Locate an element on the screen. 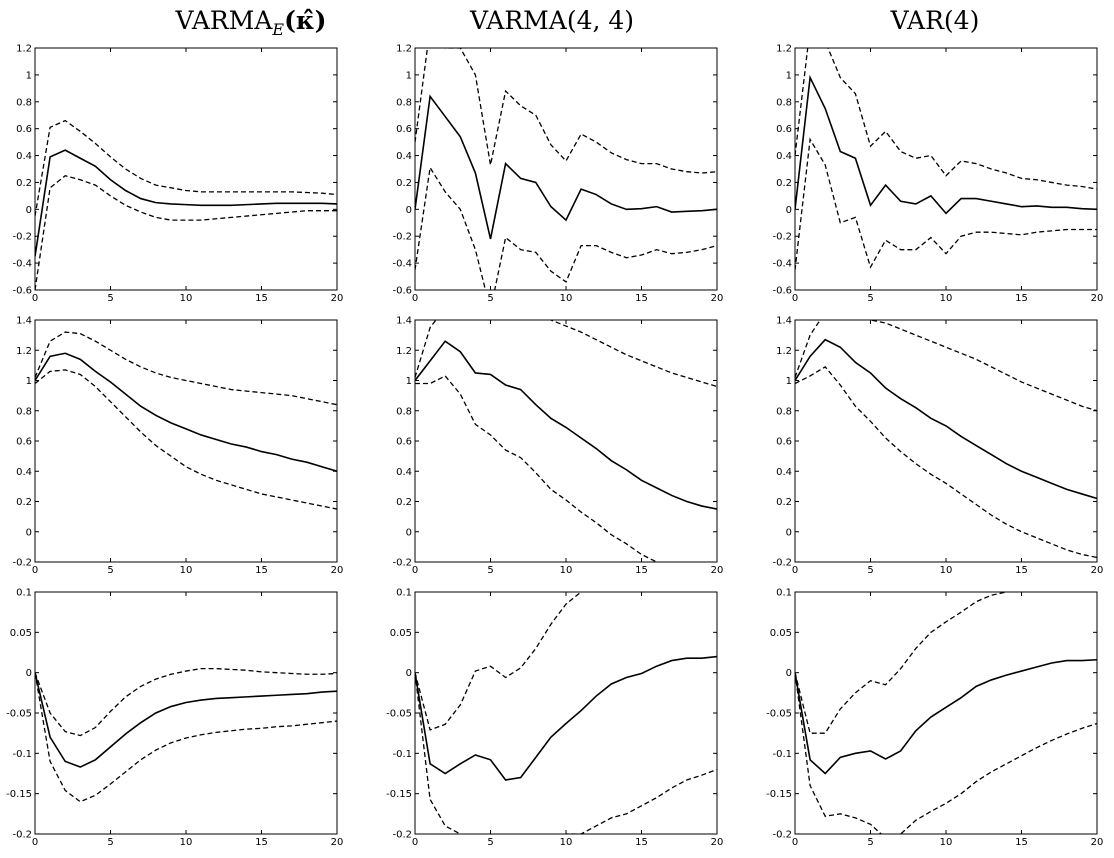 This screenshot has width=1114, height=858. panel-r2-c3: 0 5 10 15 20-0.200.20.40.60.811.21.4 is located at coordinates (938, 446).